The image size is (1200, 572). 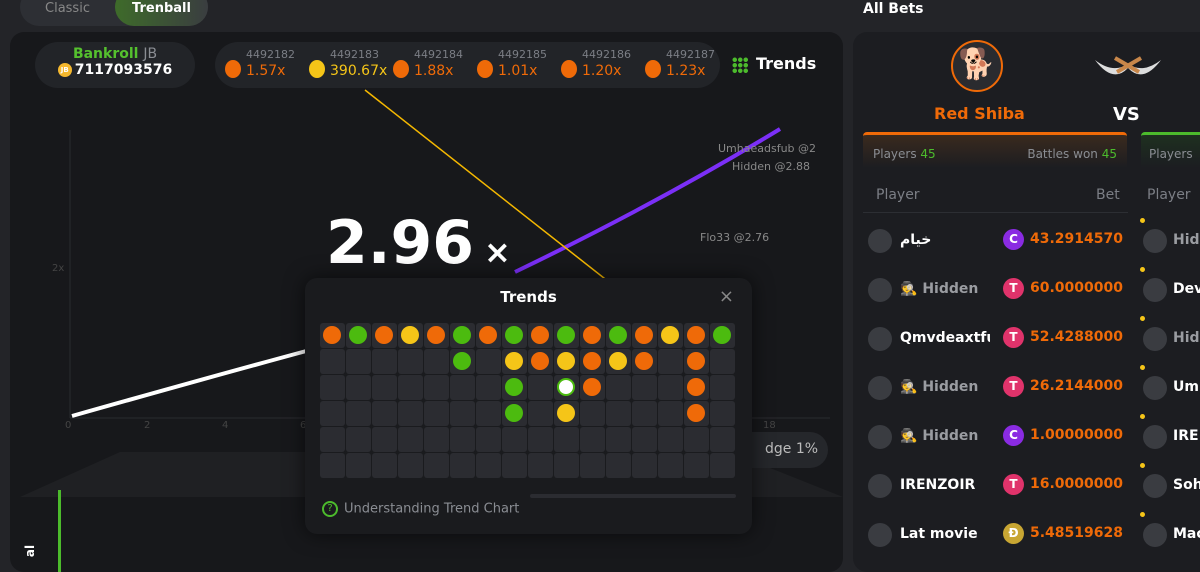 I want to click on game-id: 4492187, so click(x=690, y=54).